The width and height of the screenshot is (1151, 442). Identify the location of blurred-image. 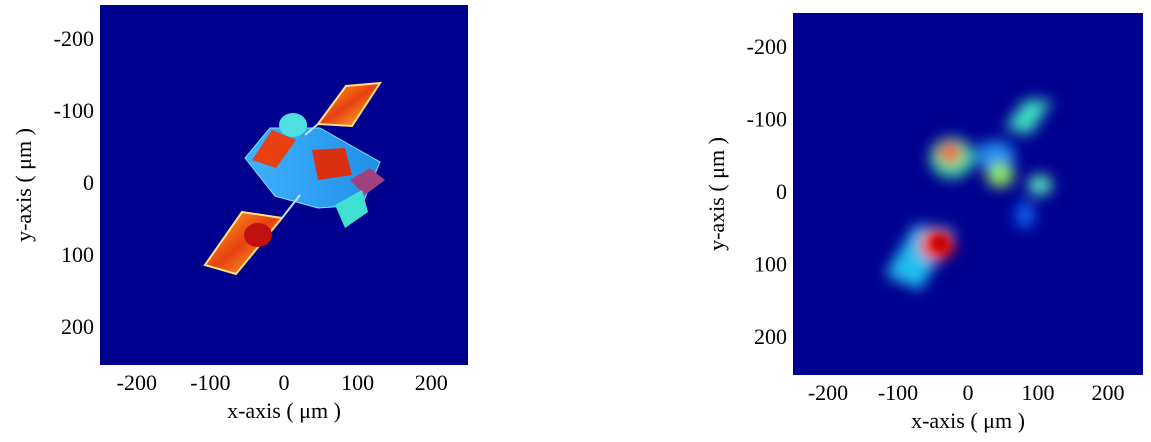
(968, 195).